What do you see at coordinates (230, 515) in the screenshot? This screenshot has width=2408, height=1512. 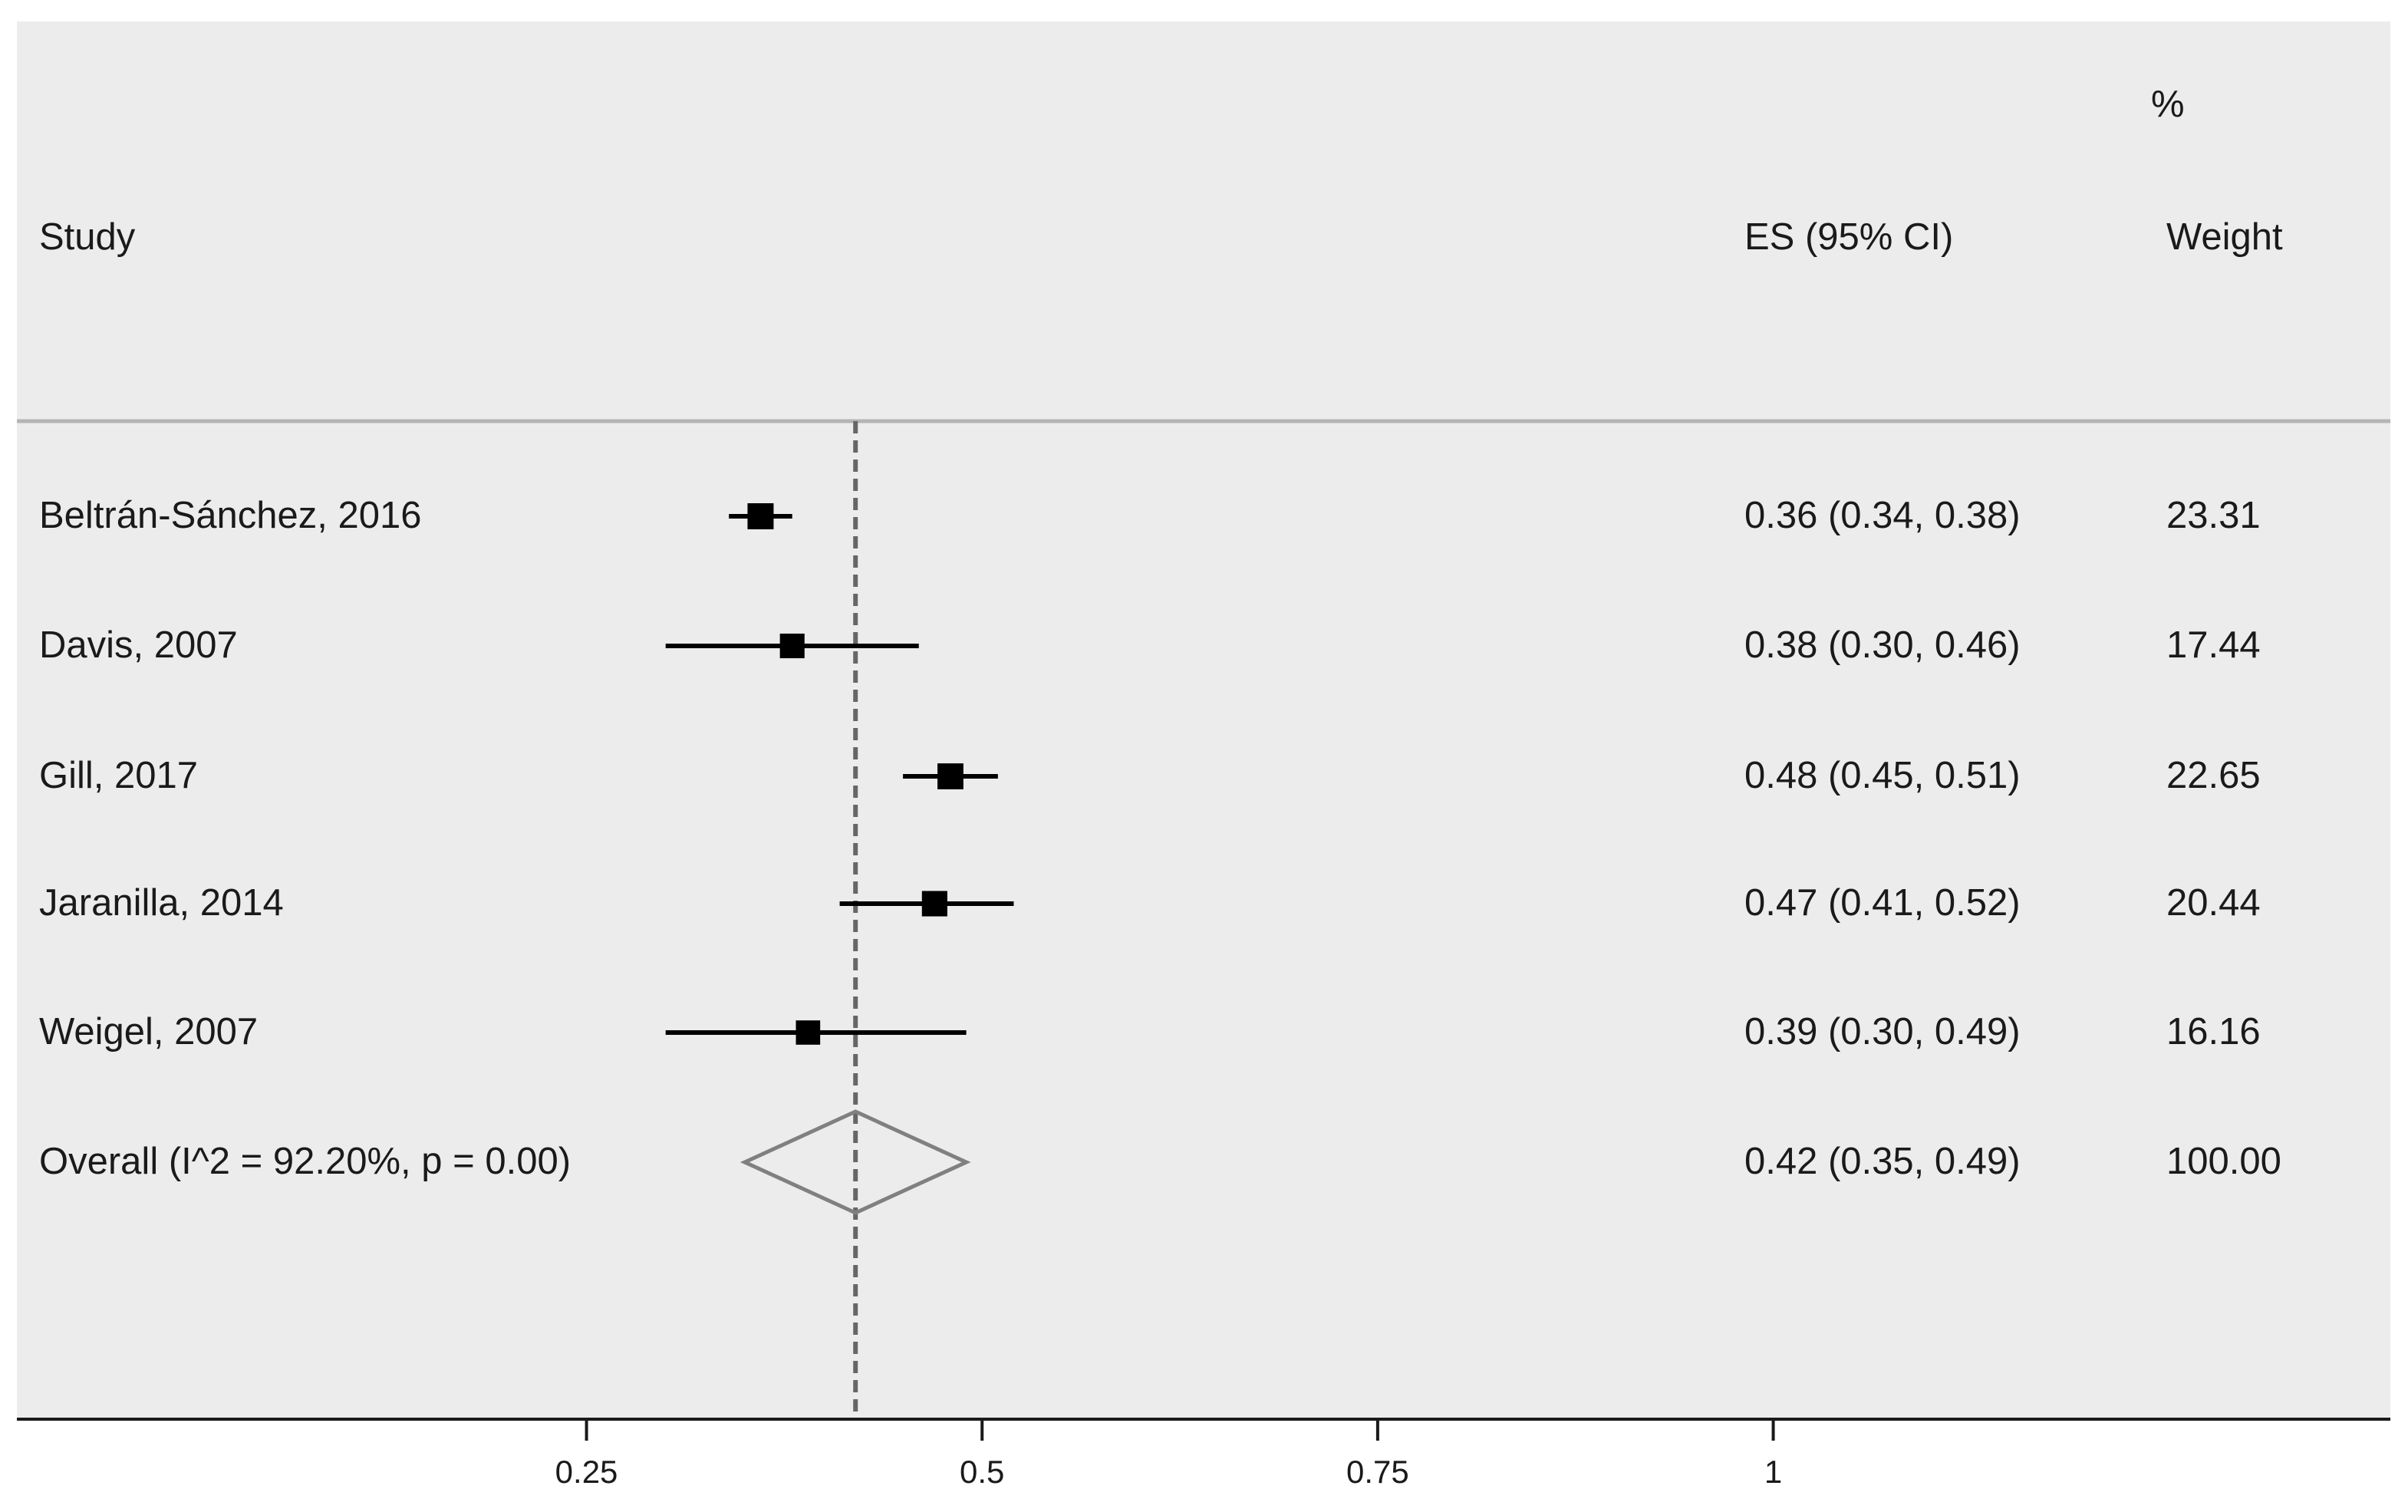 I see `study-label: Beltrán-Sánchez, 2016` at bounding box center [230, 515].